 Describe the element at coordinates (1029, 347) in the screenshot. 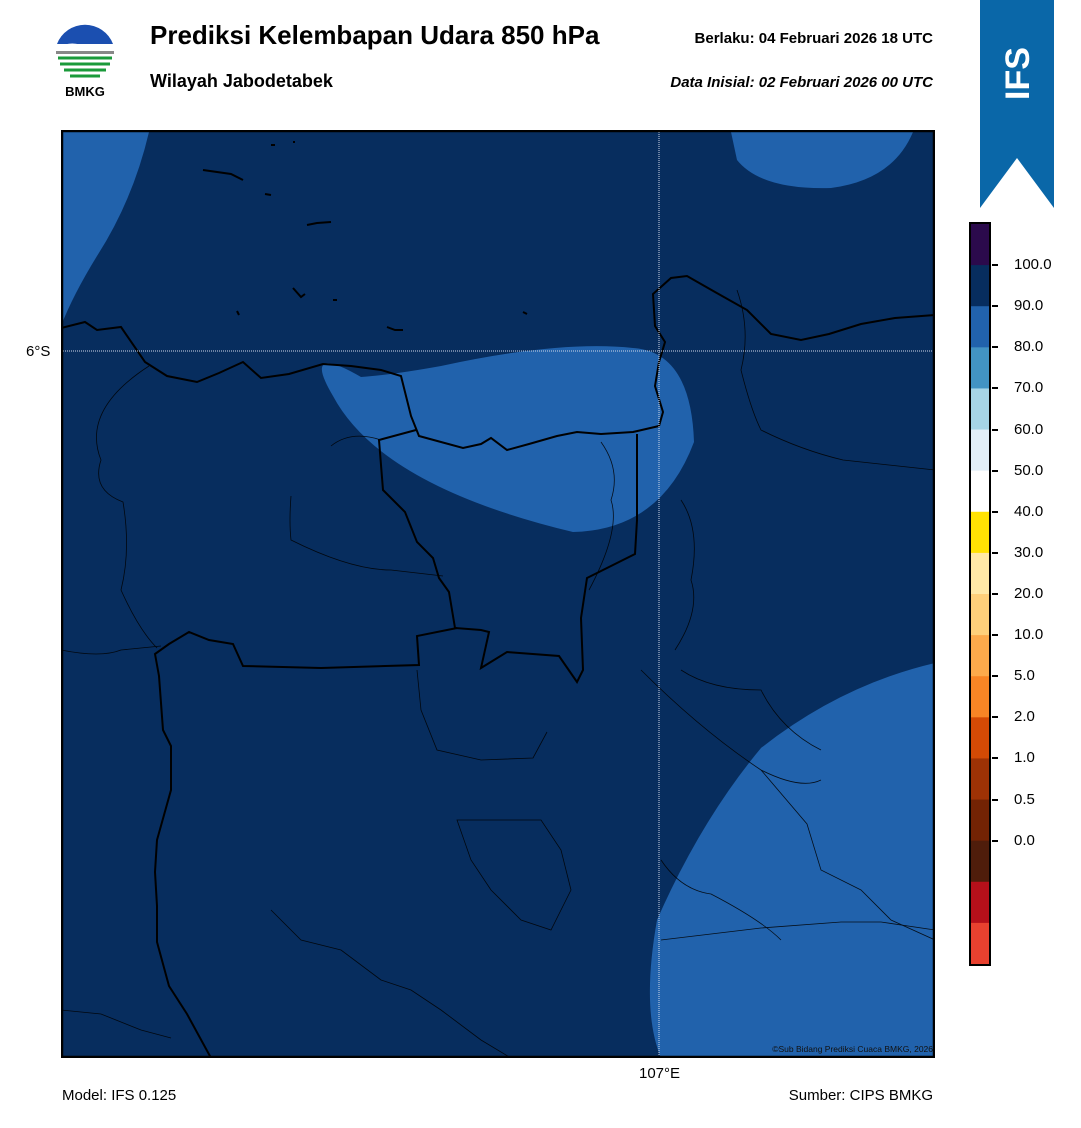

I see `colorbar-tick-label: 80.0` at that location.